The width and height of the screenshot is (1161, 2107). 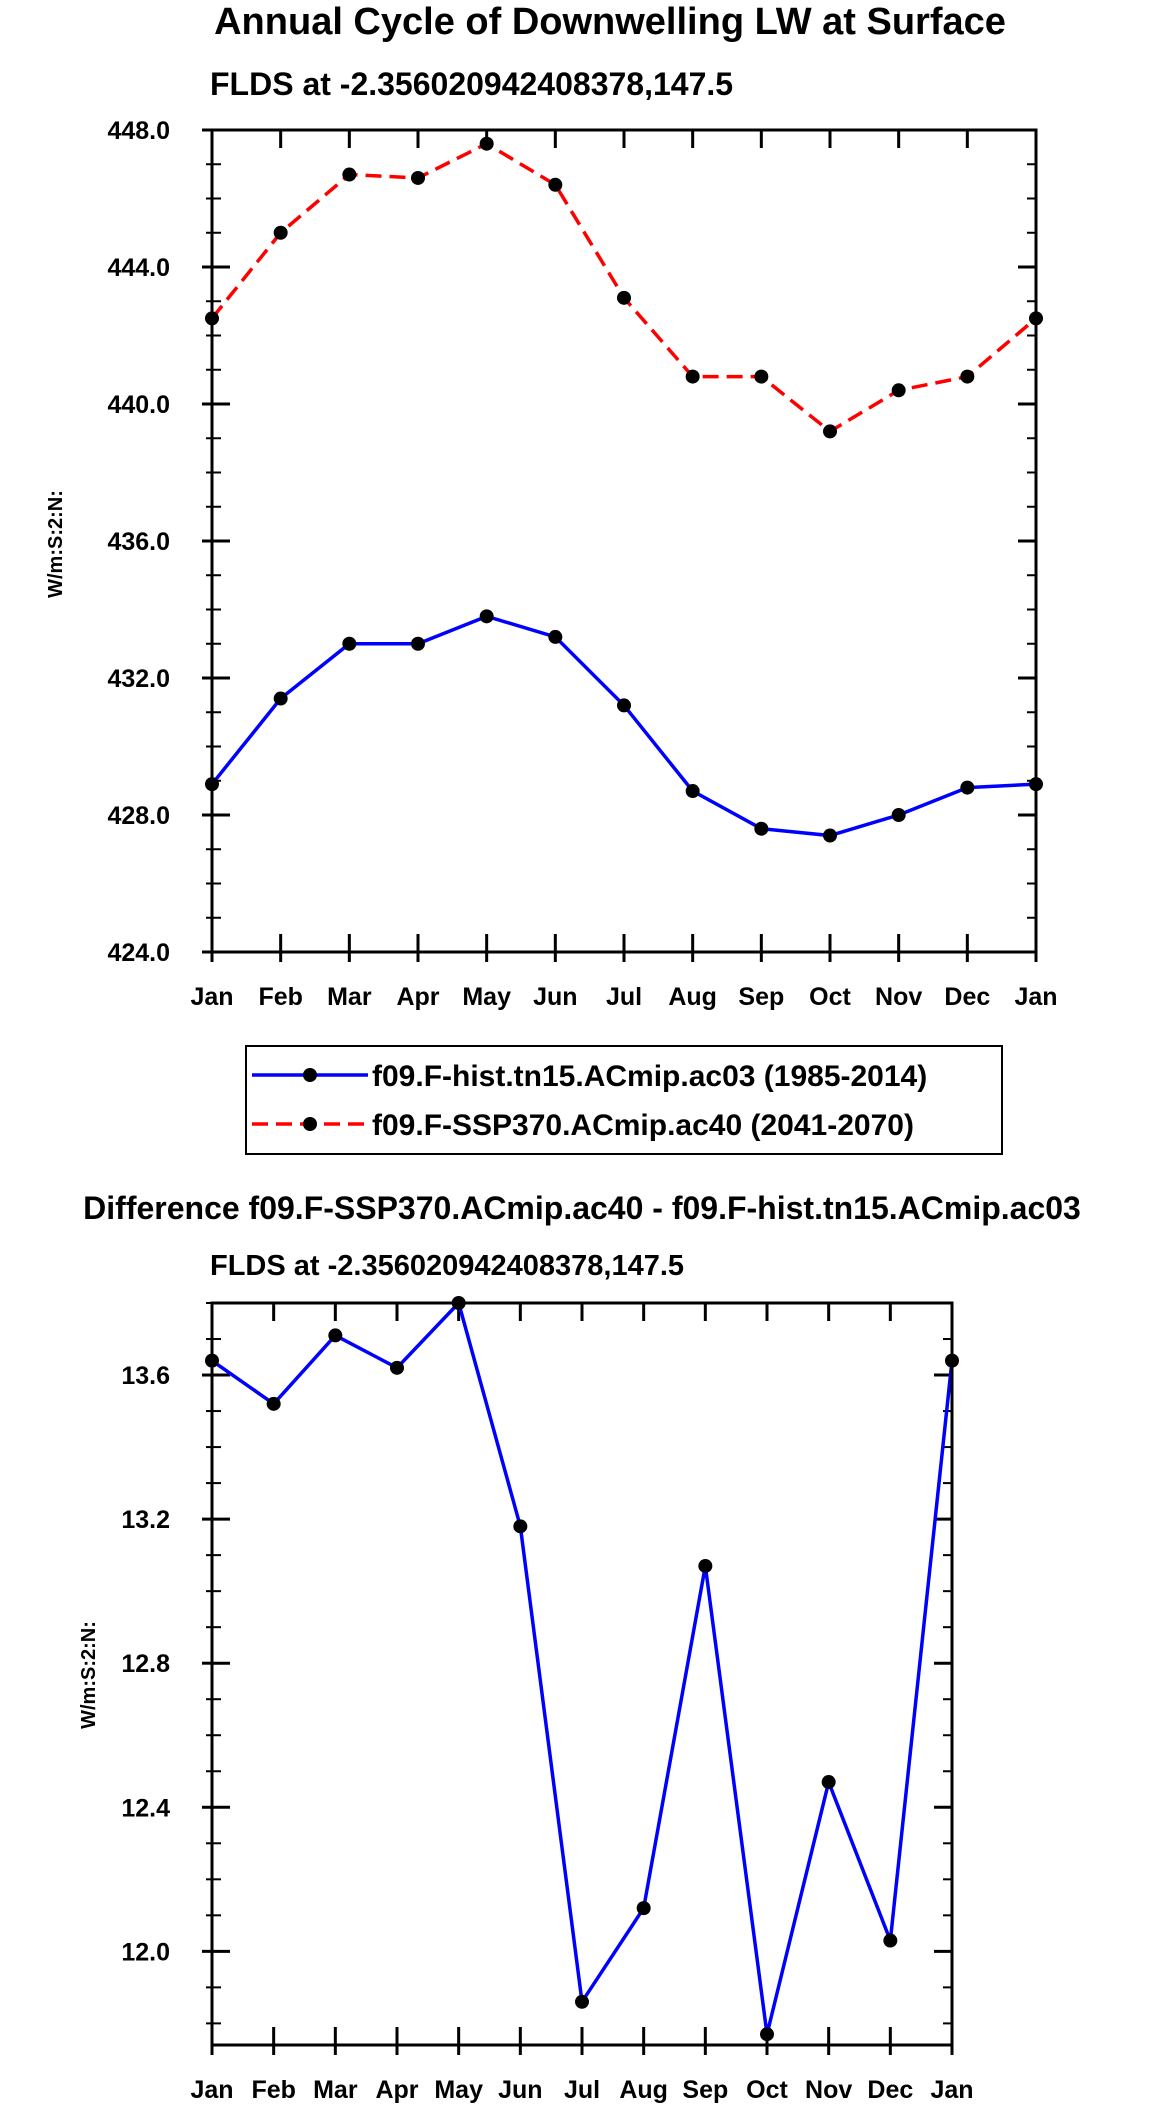 What do you see at coordinates (89, 1675) in the screenshot?
I see `chart2-y-axis-label: W/m:S:2:N:` at bounding box center [89, 1675].